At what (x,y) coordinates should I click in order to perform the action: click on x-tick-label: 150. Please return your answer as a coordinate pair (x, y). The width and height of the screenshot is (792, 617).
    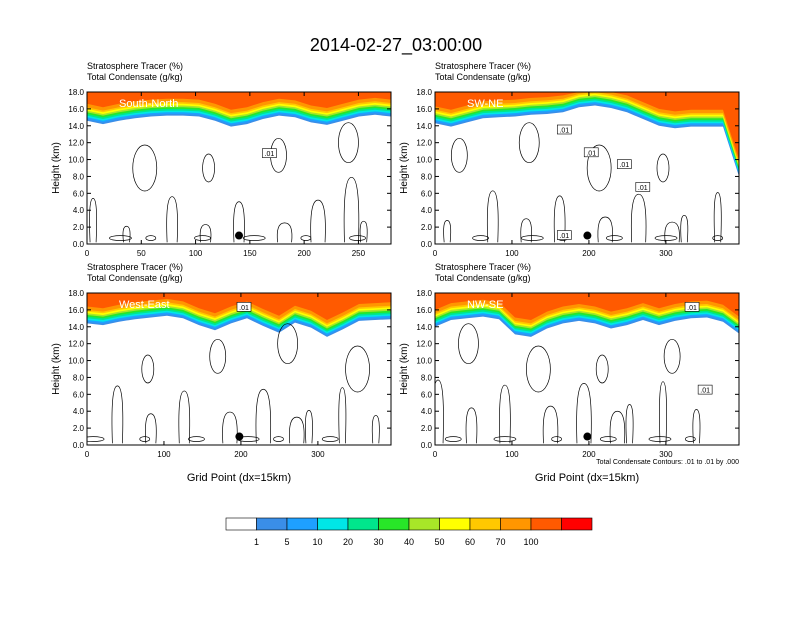
    Looking at the image, I should click on (250, 253).